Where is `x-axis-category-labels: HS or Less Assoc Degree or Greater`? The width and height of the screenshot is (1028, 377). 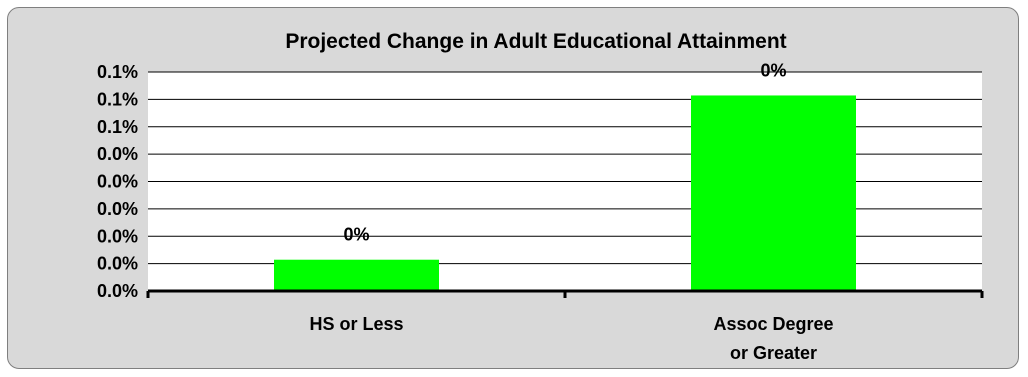
x-axis-category-labels: HS or Less Assoc Degree or Greater is located at coordinates (571, 338).